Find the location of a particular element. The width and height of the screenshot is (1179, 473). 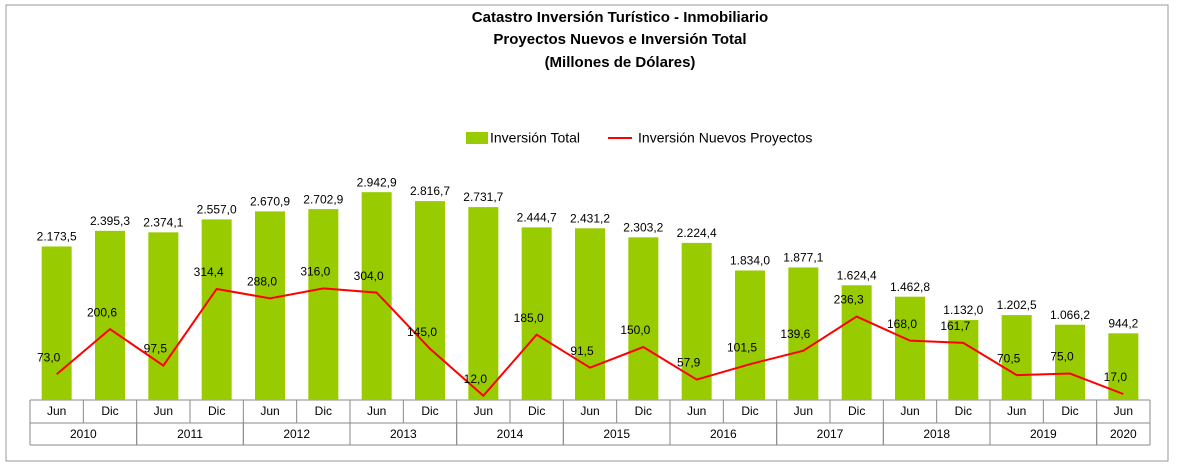

year-label: 2011 is located at coordinates (190, 434).